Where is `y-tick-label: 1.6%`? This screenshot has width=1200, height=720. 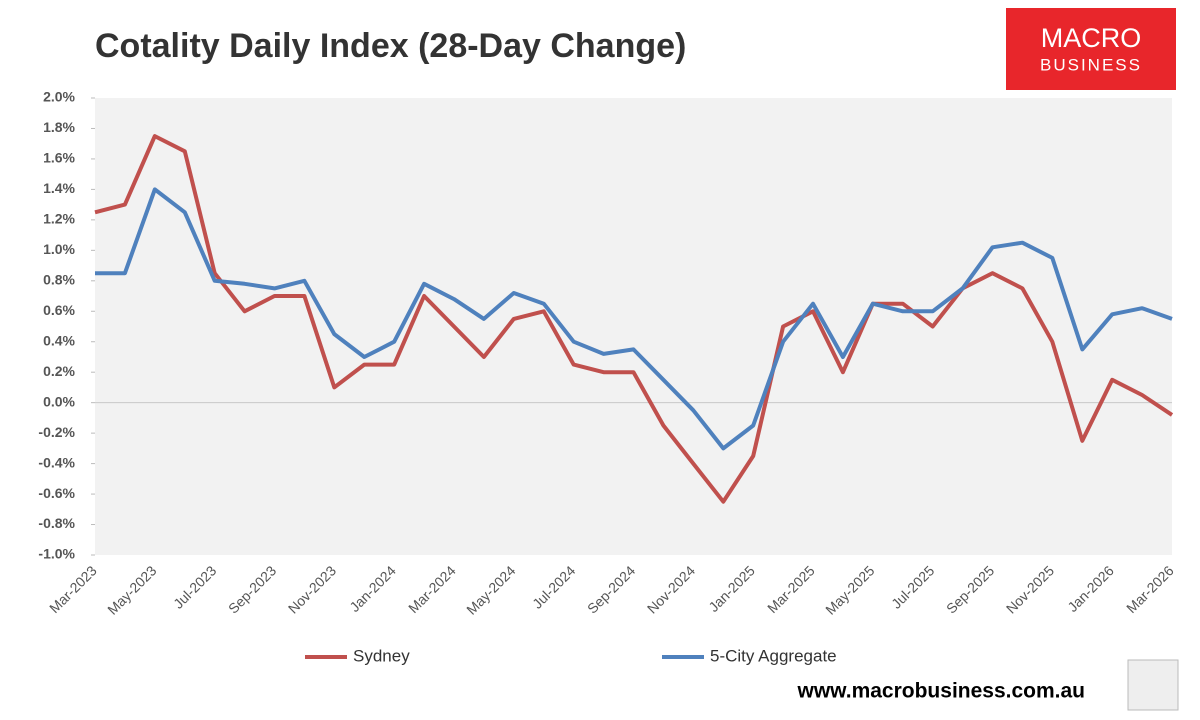 y-tick-label: 1.6% is located at coordinates (59, 158).